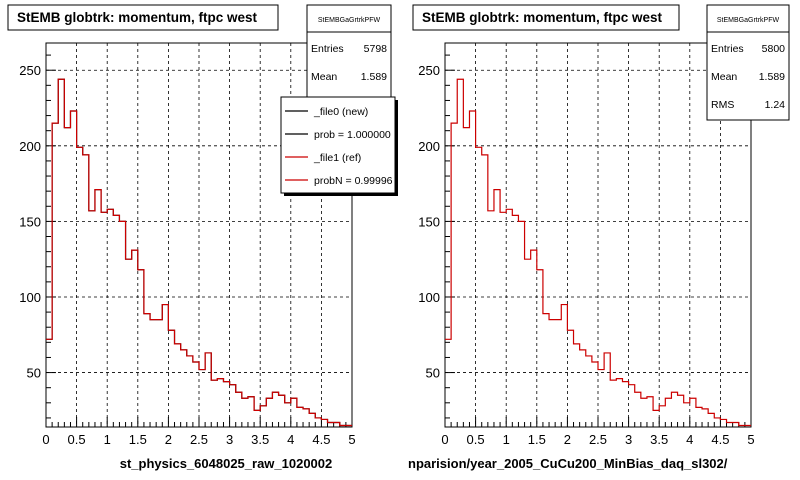 This screenshot has width=800, height=480. What do you see at coordinates (775, 105) in the screenshot?
I see `stats-value: 1.24` at bounding box center [775, 105].